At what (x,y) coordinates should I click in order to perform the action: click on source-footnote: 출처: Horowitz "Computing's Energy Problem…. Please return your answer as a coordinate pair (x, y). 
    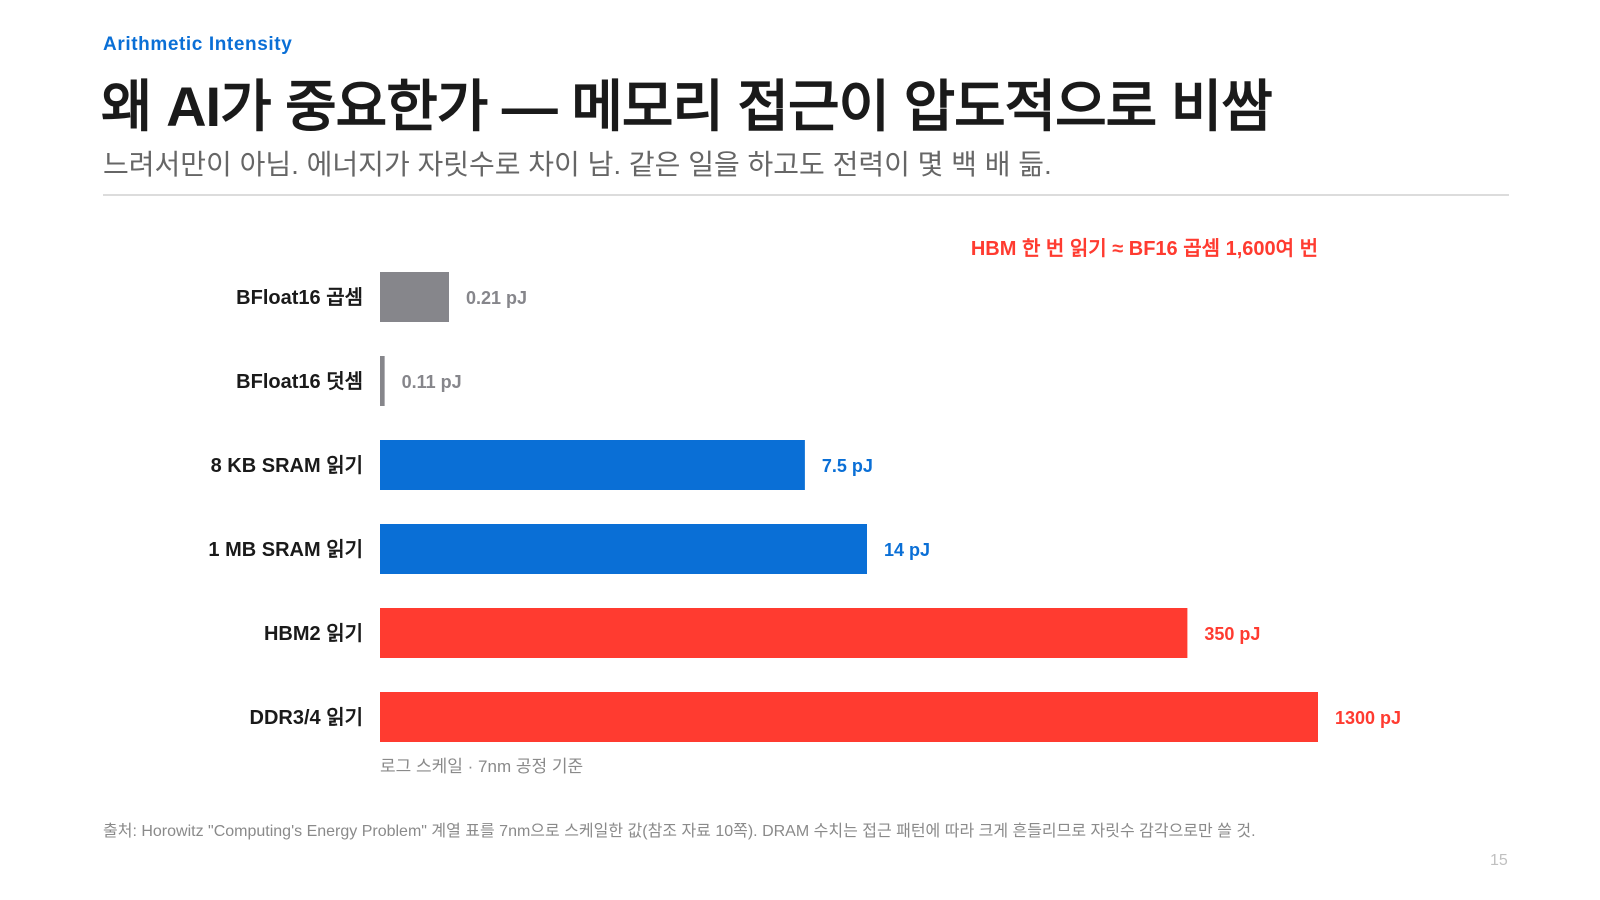
    Looking at the image, I should click on (679, 831).